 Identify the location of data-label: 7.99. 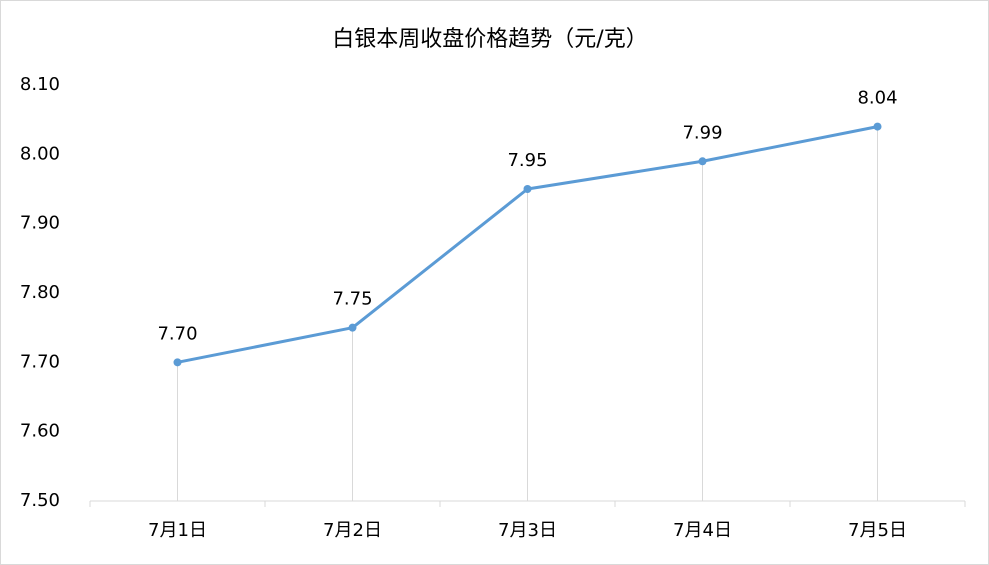
(702, 132).